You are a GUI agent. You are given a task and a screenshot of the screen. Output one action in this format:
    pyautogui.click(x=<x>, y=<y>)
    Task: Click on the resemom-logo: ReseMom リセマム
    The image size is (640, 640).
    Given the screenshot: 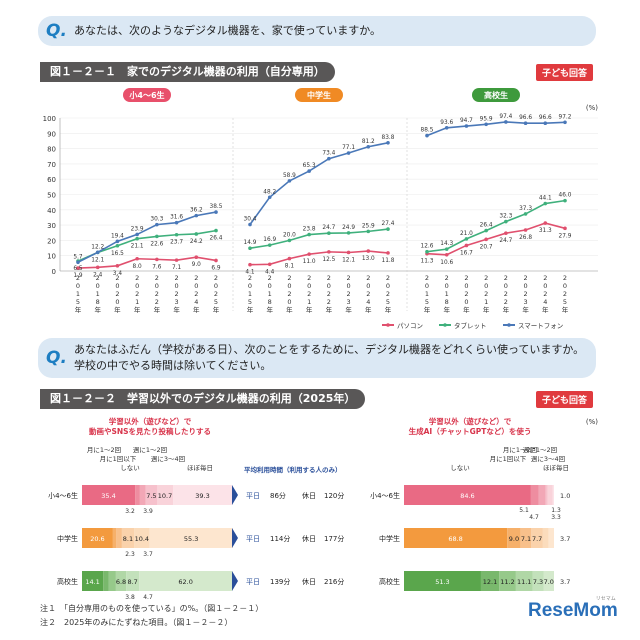 What is the action you would take?
    pyautogui.click(x=573, y=609)
    